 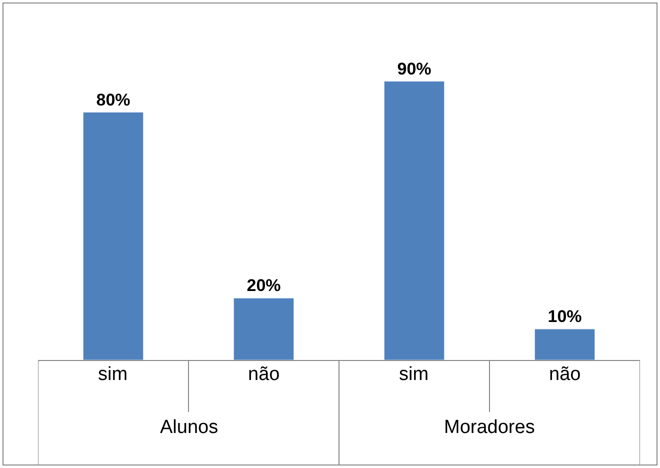 What do you see at coordinates (113, 100) in the screenshot?
I see `data-label: 80%` at bounding box center [113, 100].